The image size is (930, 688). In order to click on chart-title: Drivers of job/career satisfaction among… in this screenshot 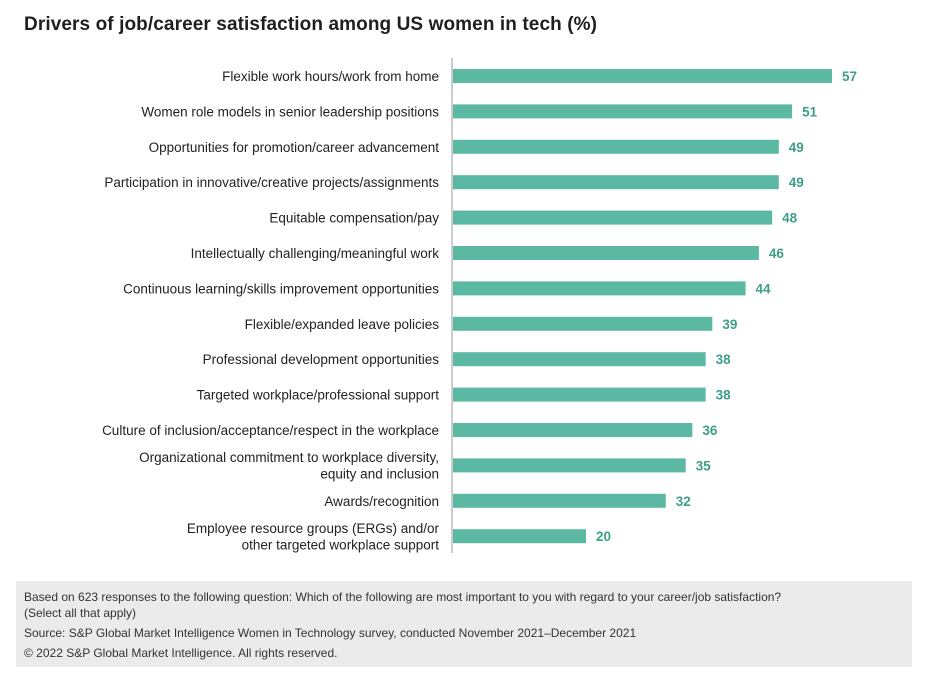, I will do `click(311, 24)`.